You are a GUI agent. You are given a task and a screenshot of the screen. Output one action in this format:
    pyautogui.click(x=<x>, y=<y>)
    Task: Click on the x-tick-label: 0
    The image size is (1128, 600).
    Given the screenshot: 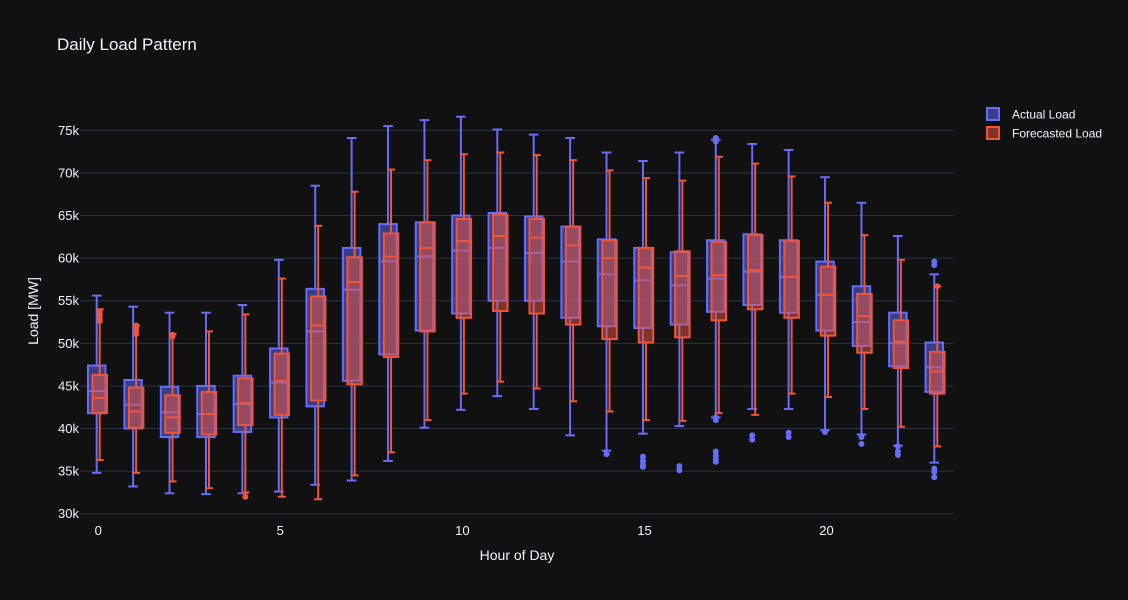 What is the action you would take?
    pyautogui.click(x=98, y=530)
    